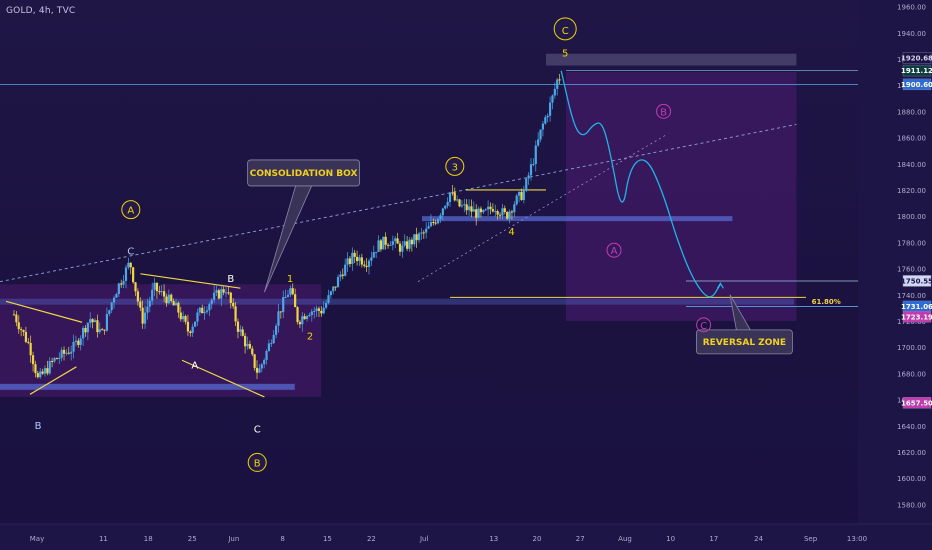  What do you see at coordinates (758, 539) in the screenshot?
I see `x-tick-label: 24` at bounding box center [758, 539].